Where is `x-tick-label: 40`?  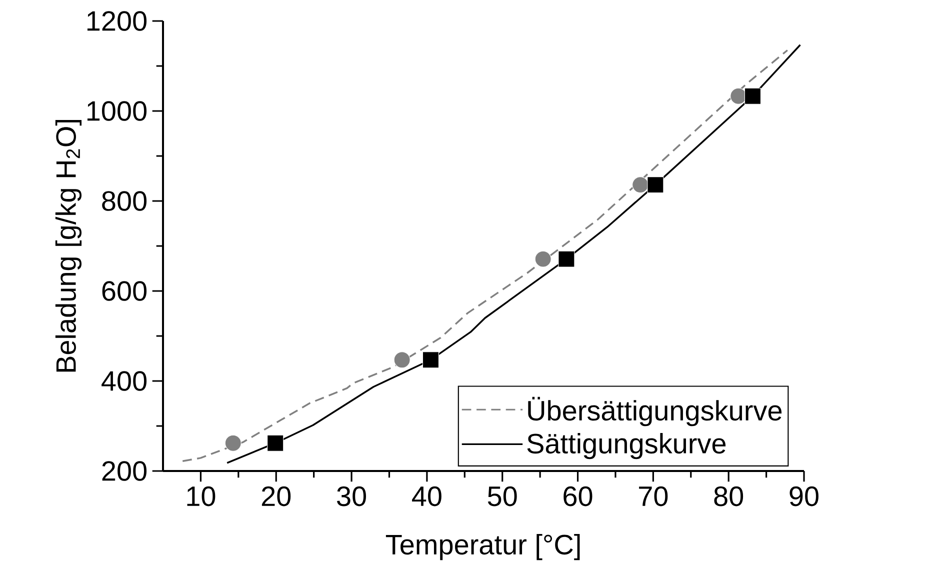 x-tick-label: 40 is located at coordinates (427, 496).